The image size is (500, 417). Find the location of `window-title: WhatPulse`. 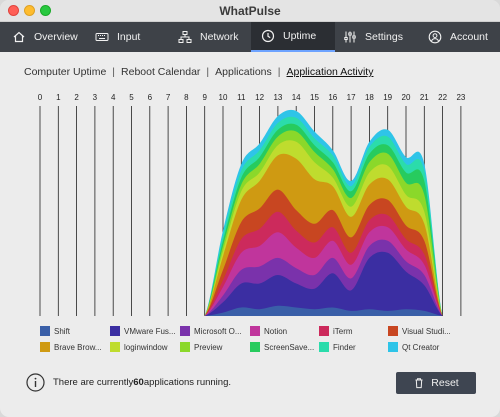

window-title: WhatPulse is located at coordinates (250, 11).